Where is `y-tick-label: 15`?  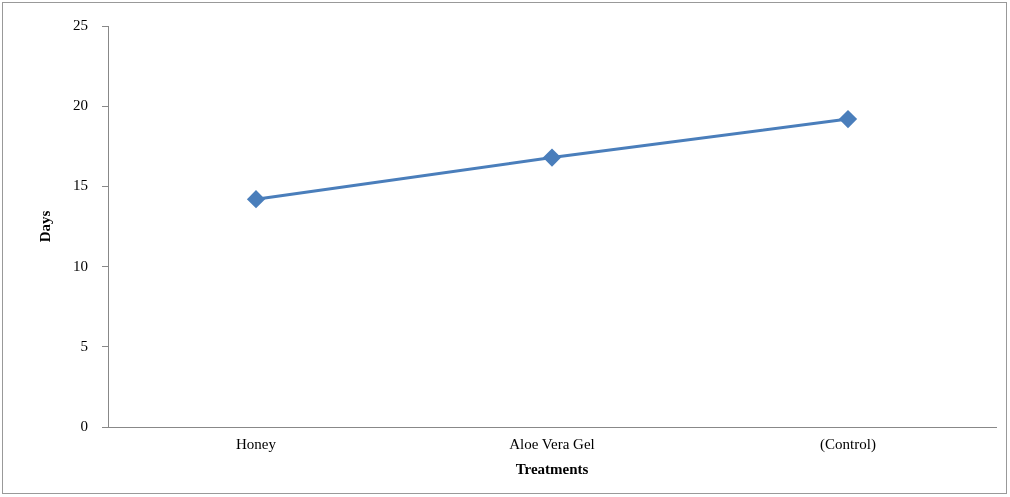
y-tick-label: 15 is located at coordinates (80, 185).